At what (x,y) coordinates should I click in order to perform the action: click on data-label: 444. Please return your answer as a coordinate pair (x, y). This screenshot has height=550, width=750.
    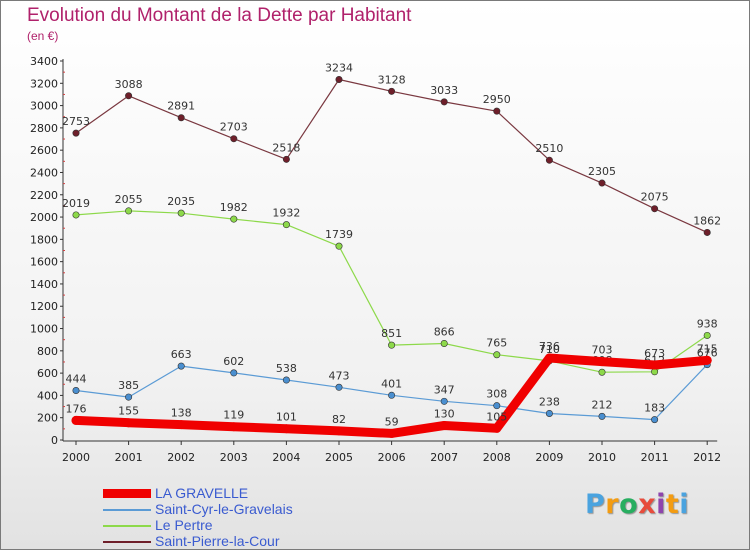
    Looking at the image, I should click on (76, 379).